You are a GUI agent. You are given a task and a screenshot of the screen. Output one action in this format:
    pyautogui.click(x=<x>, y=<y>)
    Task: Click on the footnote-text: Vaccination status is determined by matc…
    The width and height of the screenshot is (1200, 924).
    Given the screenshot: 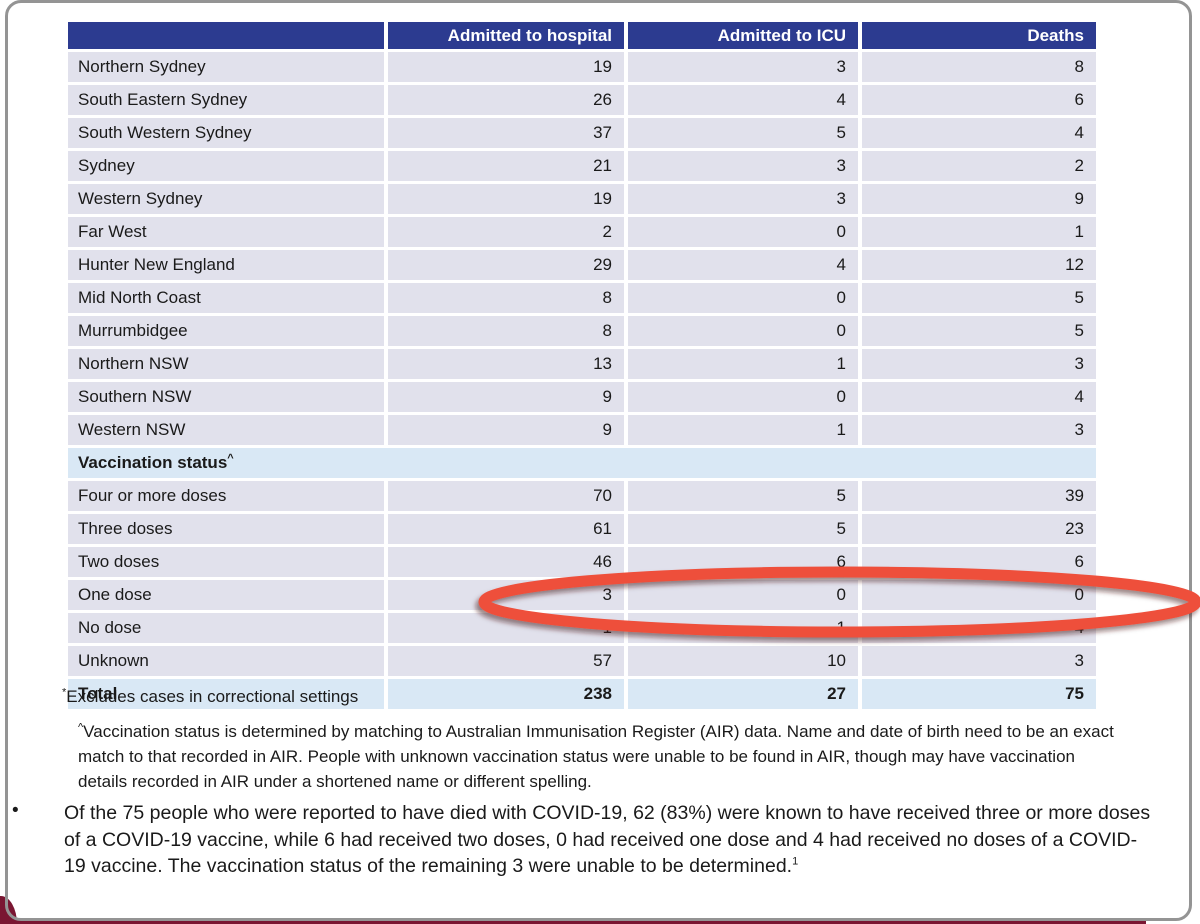 What is the action you would take?
    pyautogui.click(x=596, y=756)
    